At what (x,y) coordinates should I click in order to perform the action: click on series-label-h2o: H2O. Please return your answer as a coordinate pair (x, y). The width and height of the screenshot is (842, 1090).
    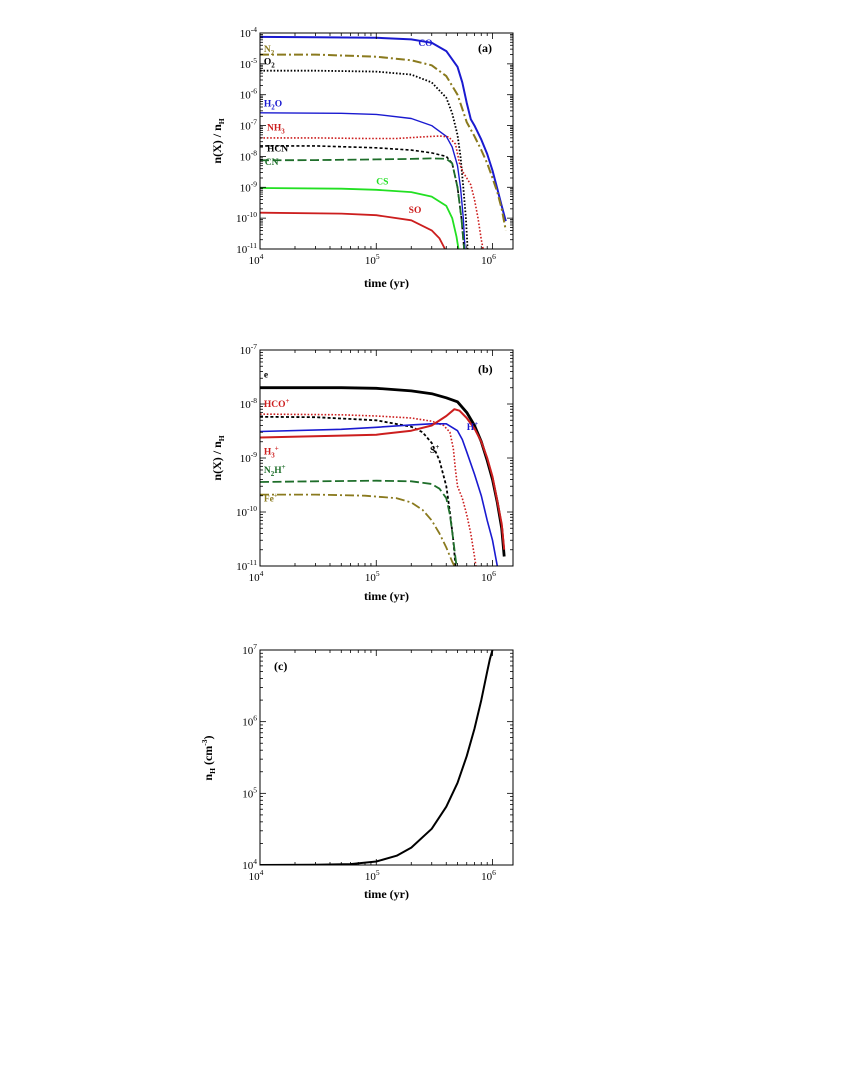
    Looking at the image, I should click on (273, 105).